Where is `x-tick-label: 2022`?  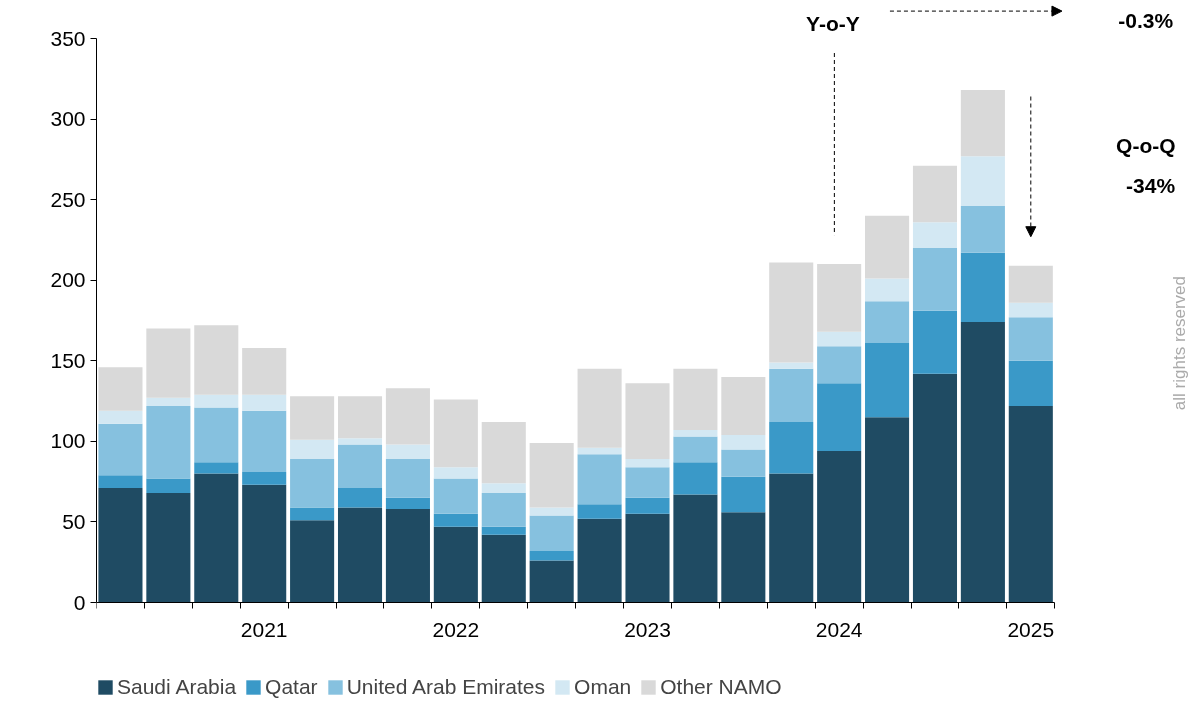
x-tick-label: 2022 is located at coordinates (456, 629).